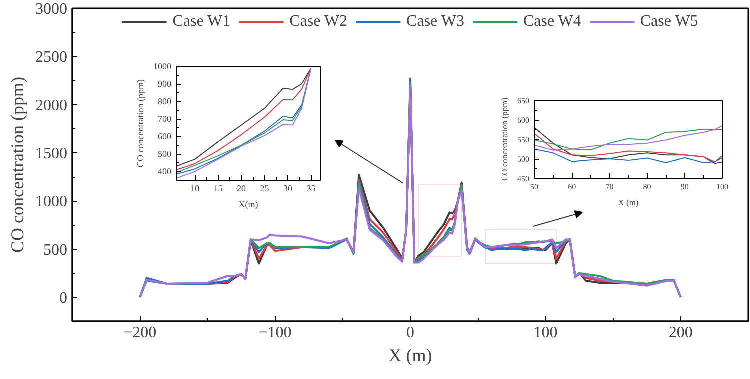 Image resolution: width=750 pixels, height=379 pixels. What do you see at coordinates (647, 187) in the screenshot?
I see `x-tick-label: 80` at bounding box center [647, 187].